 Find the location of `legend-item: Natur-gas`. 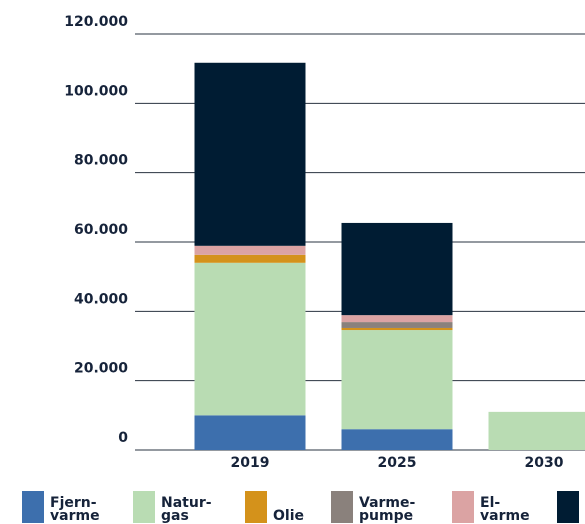

legend-item: Natur-gas is located at coordinates (175, 506).